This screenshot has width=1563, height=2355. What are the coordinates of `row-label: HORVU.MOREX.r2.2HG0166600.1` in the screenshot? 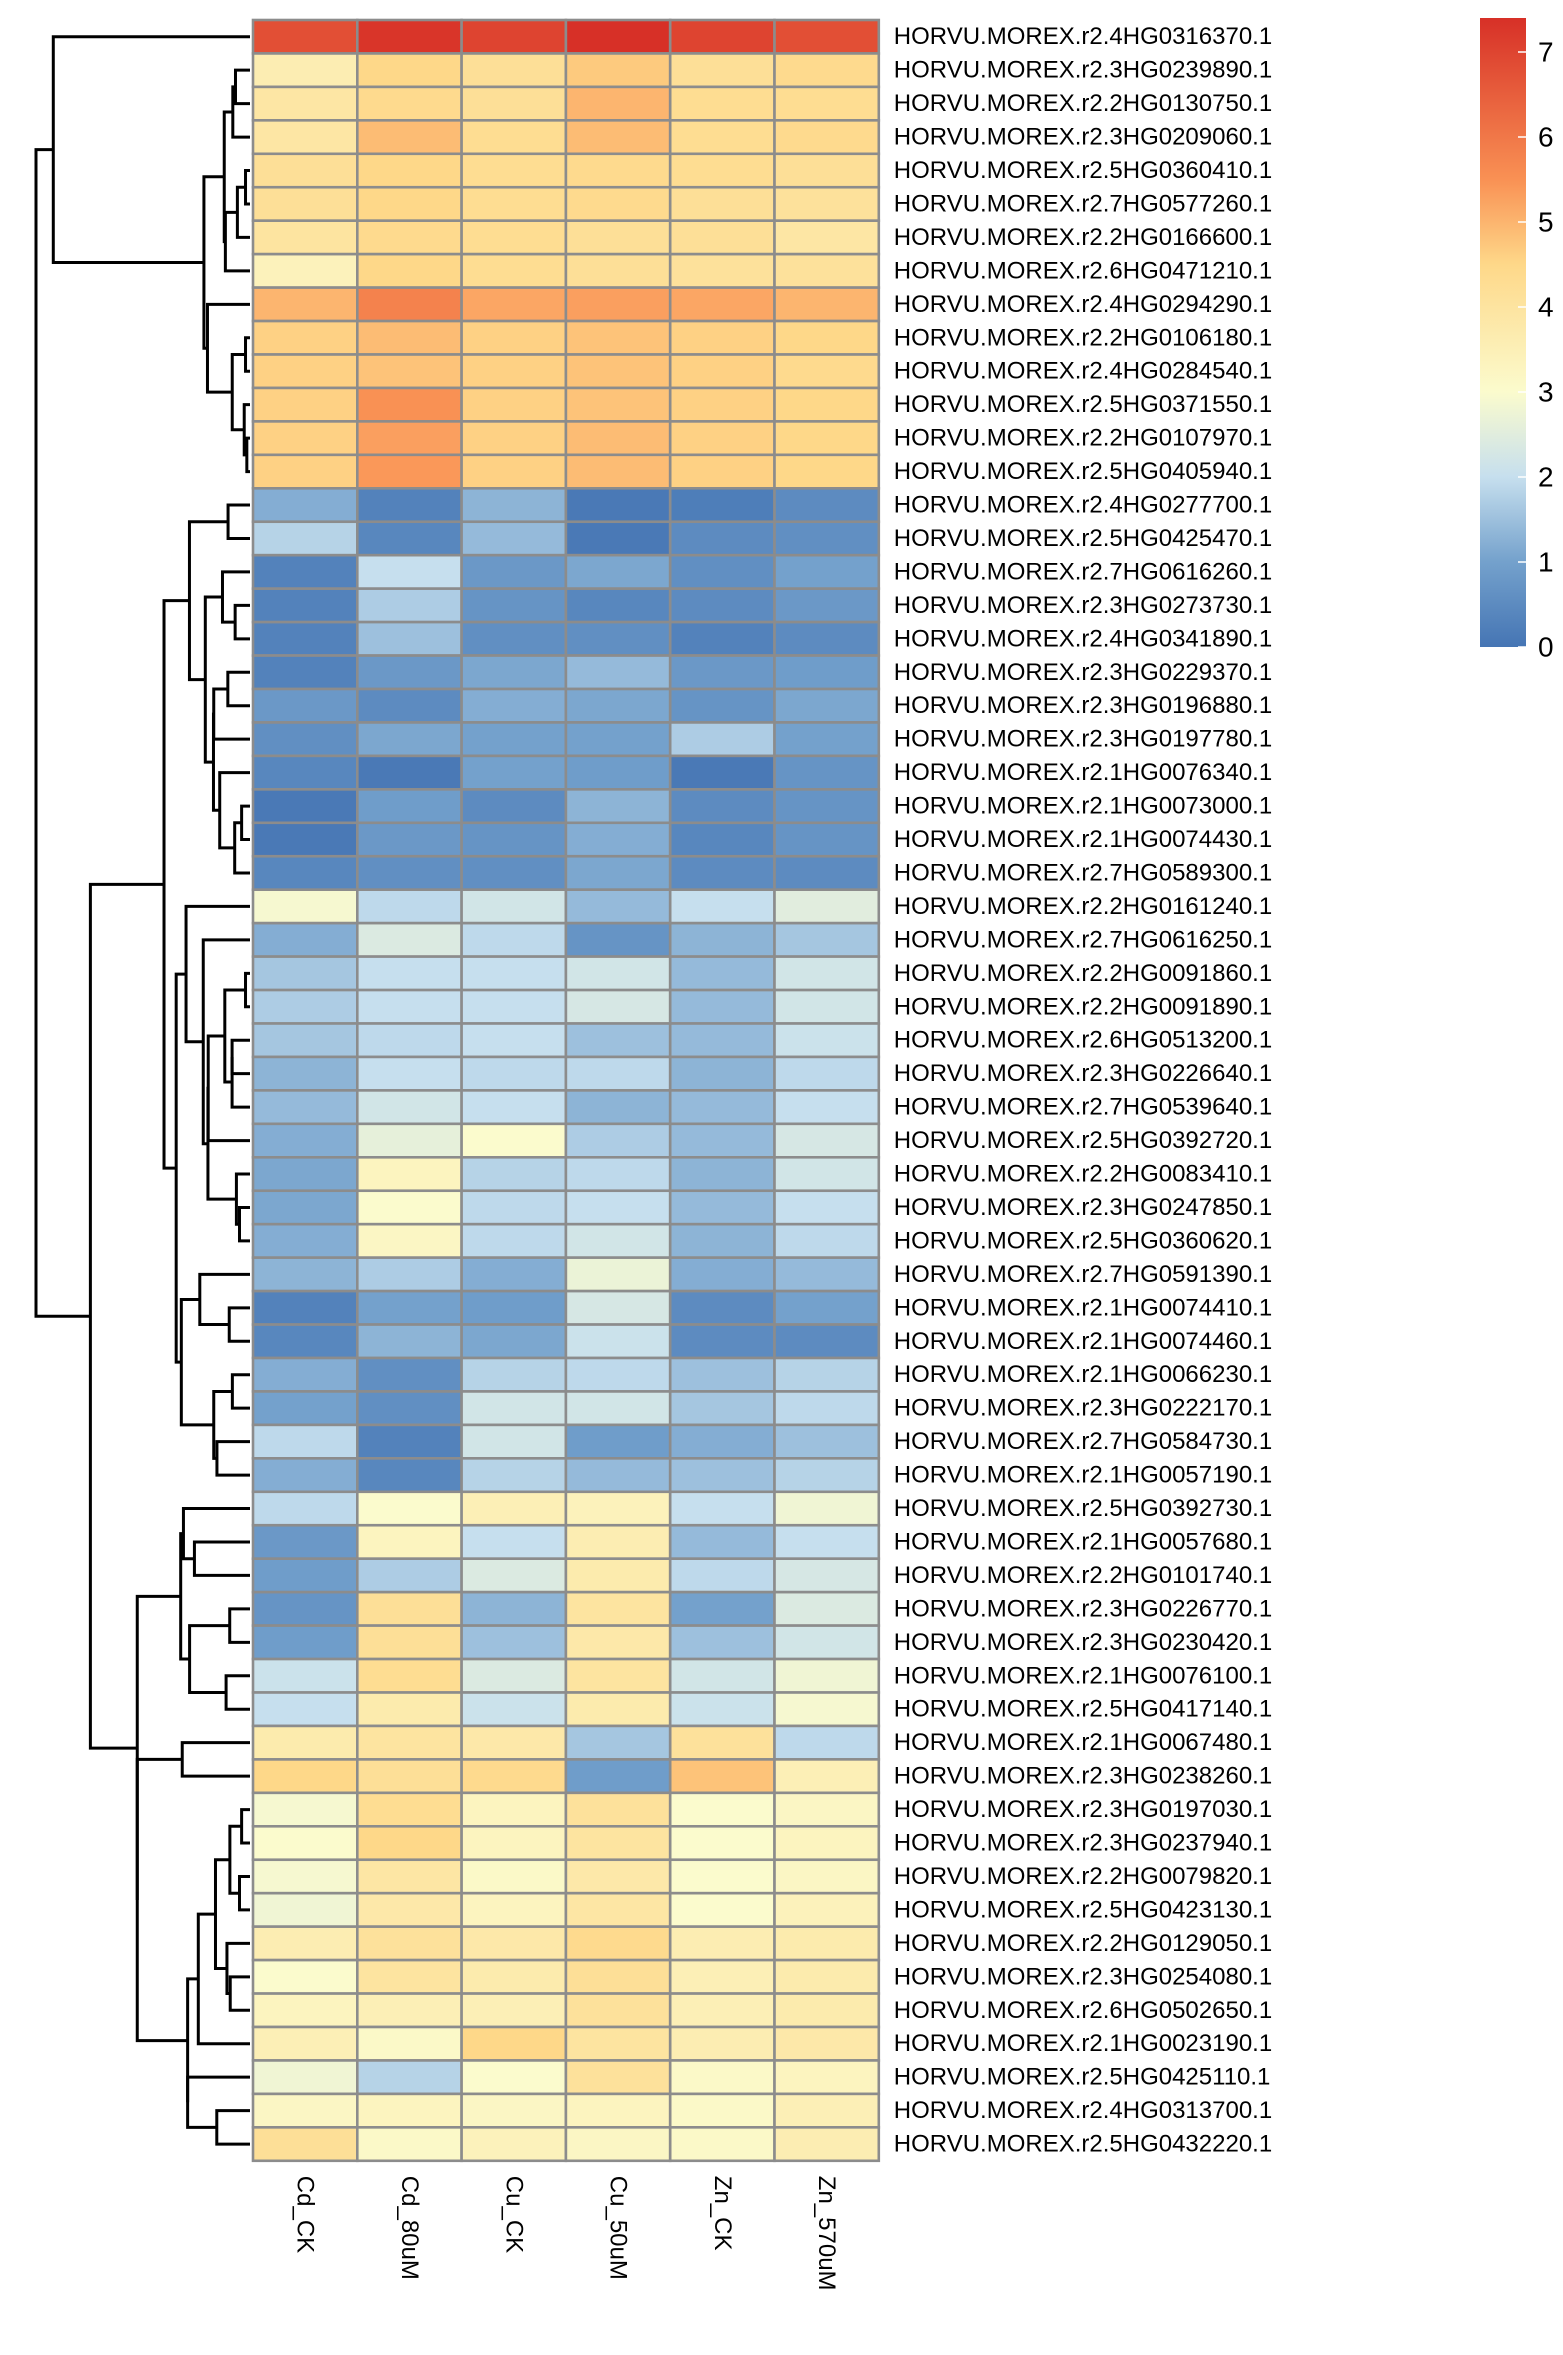 It's located at (1083, 237).